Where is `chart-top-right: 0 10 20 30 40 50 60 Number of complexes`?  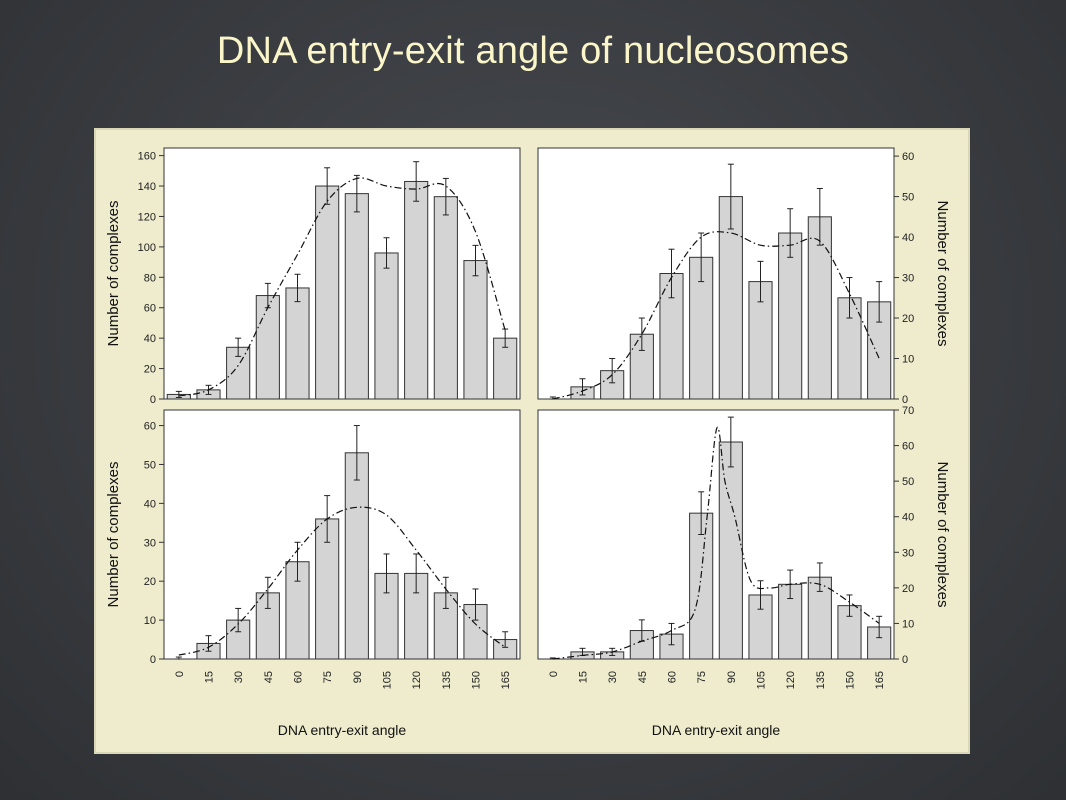
chart-top-right: 0 10 20 30 40 50 60 Number of complexes is located at coordinates (744, 276).